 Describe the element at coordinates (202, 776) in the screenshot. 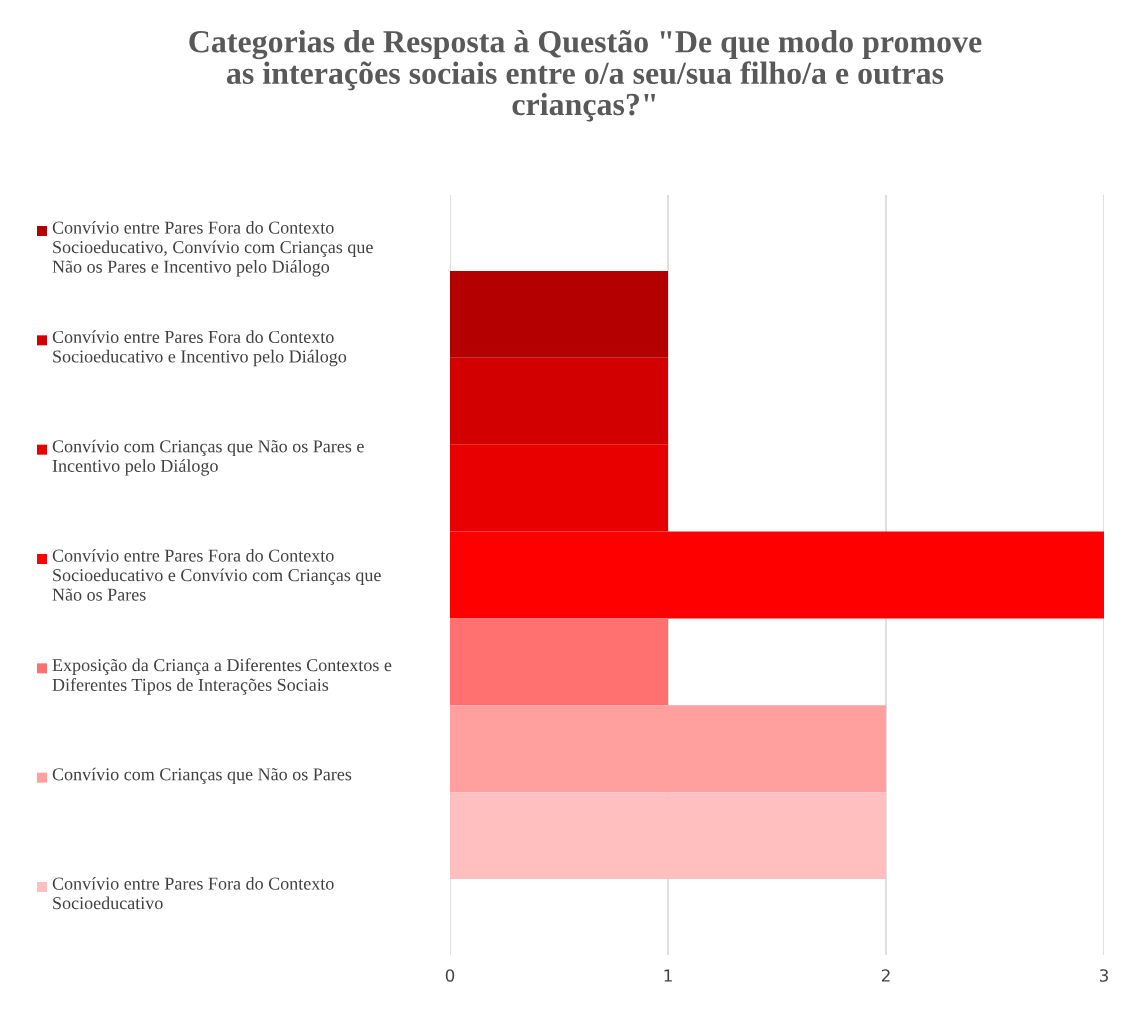

I see `legend-label: Convívio com Crianças que Não os Pares` at that location.